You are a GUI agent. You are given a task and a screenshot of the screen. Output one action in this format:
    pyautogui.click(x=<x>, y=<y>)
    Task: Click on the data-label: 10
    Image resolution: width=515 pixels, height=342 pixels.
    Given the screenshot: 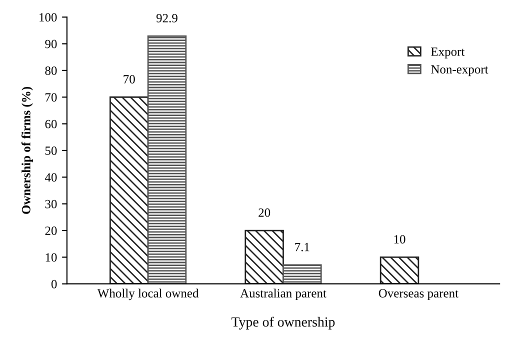 What is the action you would take?
    pyautogui.click(x=400, y=239)
    